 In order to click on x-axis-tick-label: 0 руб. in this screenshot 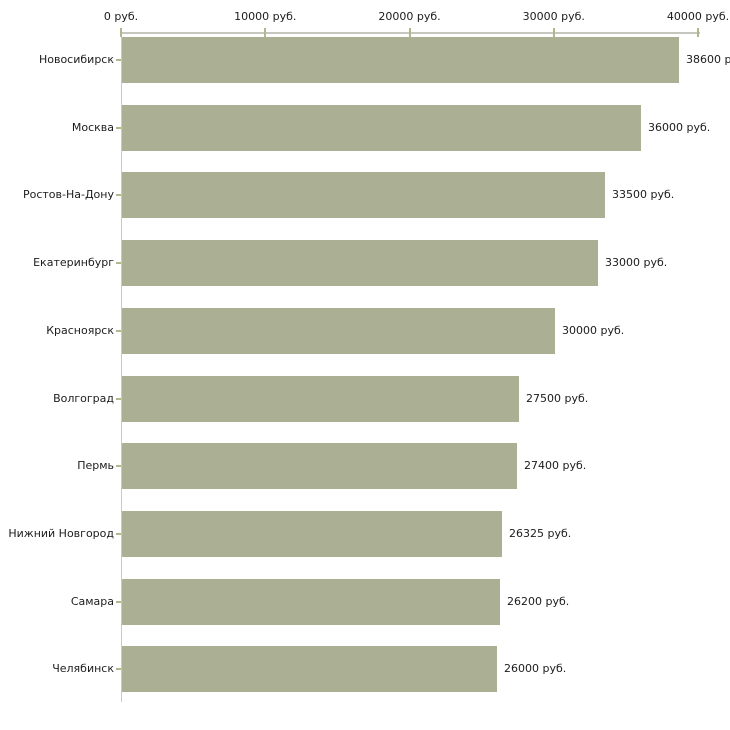, I will do `click(121, 16)`.